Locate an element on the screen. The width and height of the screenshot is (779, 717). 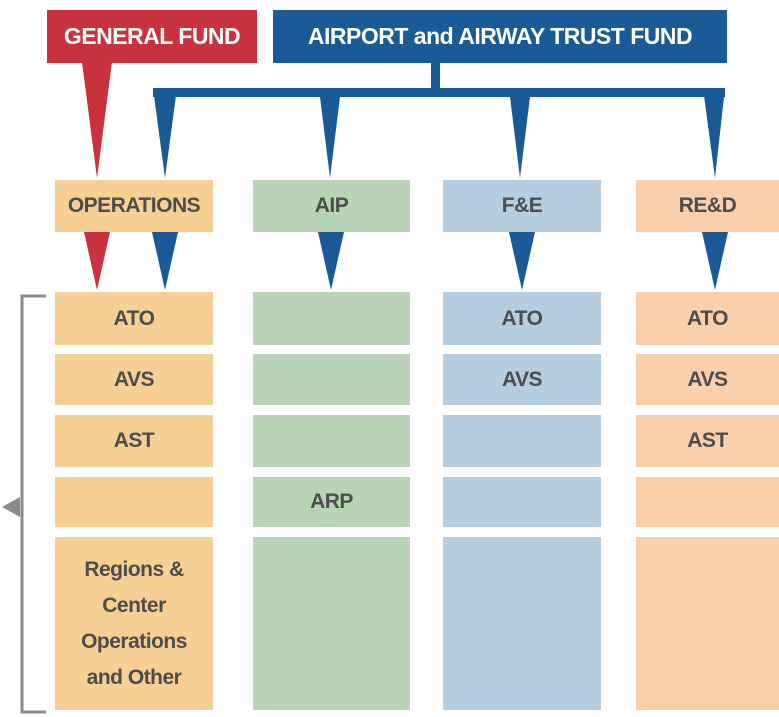
fe-arrow is located at coordinates (522, 261).